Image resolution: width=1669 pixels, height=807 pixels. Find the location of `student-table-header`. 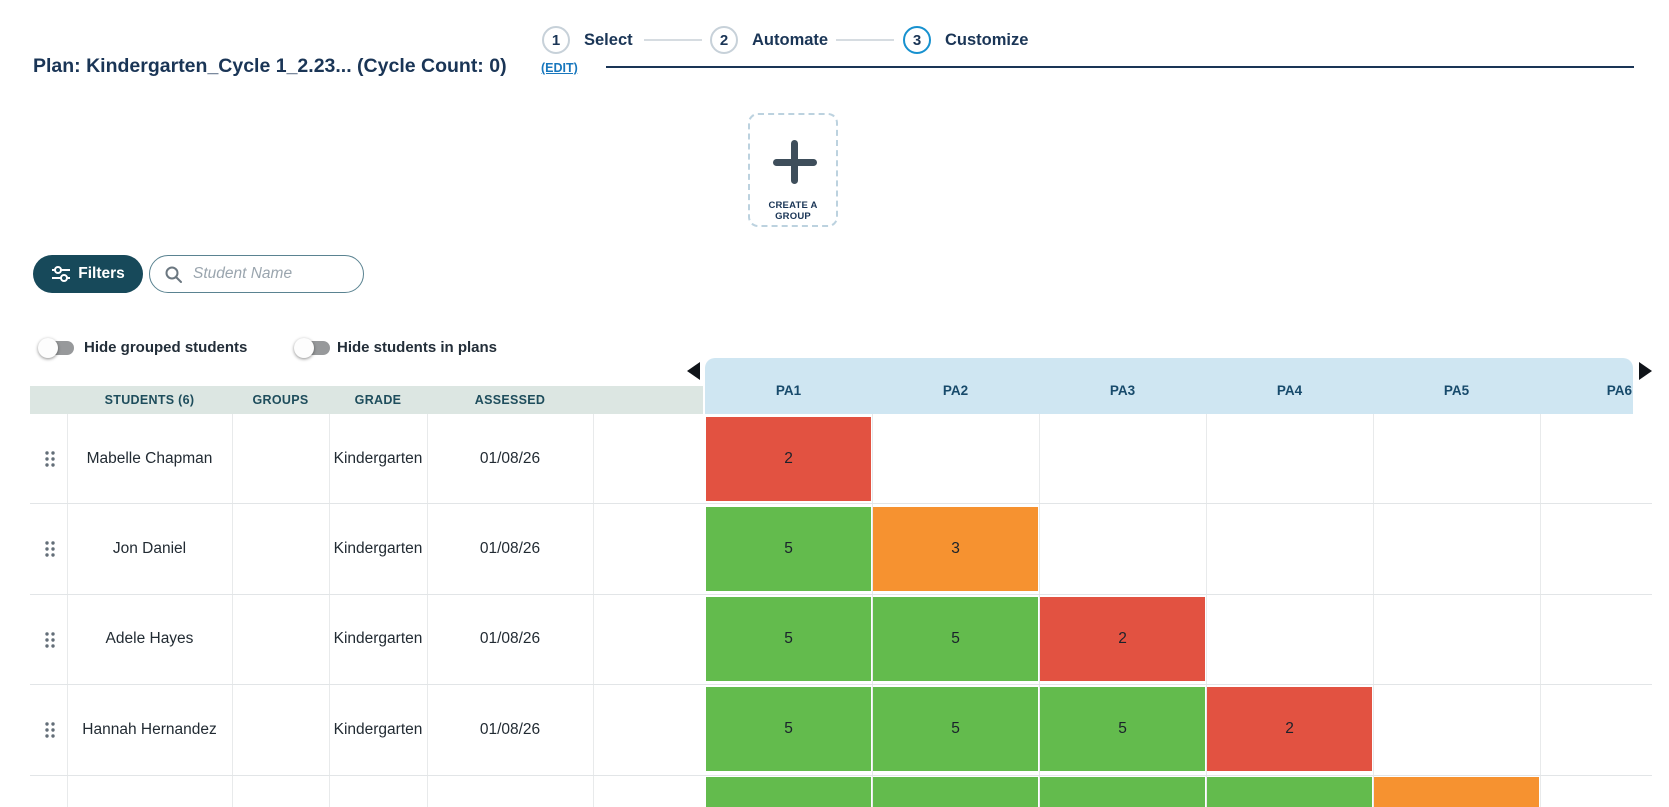

student-table-header is located at coordinates (366, 400).